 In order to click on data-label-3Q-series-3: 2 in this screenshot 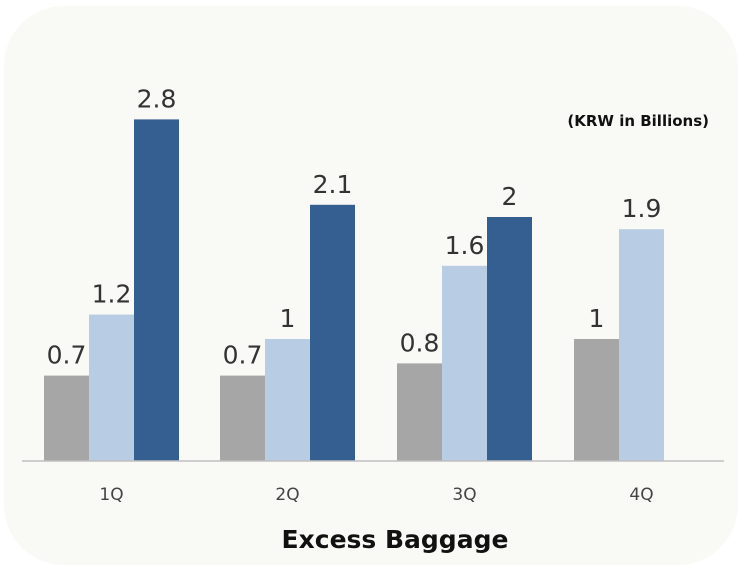, I will do `click(510, 196)`.